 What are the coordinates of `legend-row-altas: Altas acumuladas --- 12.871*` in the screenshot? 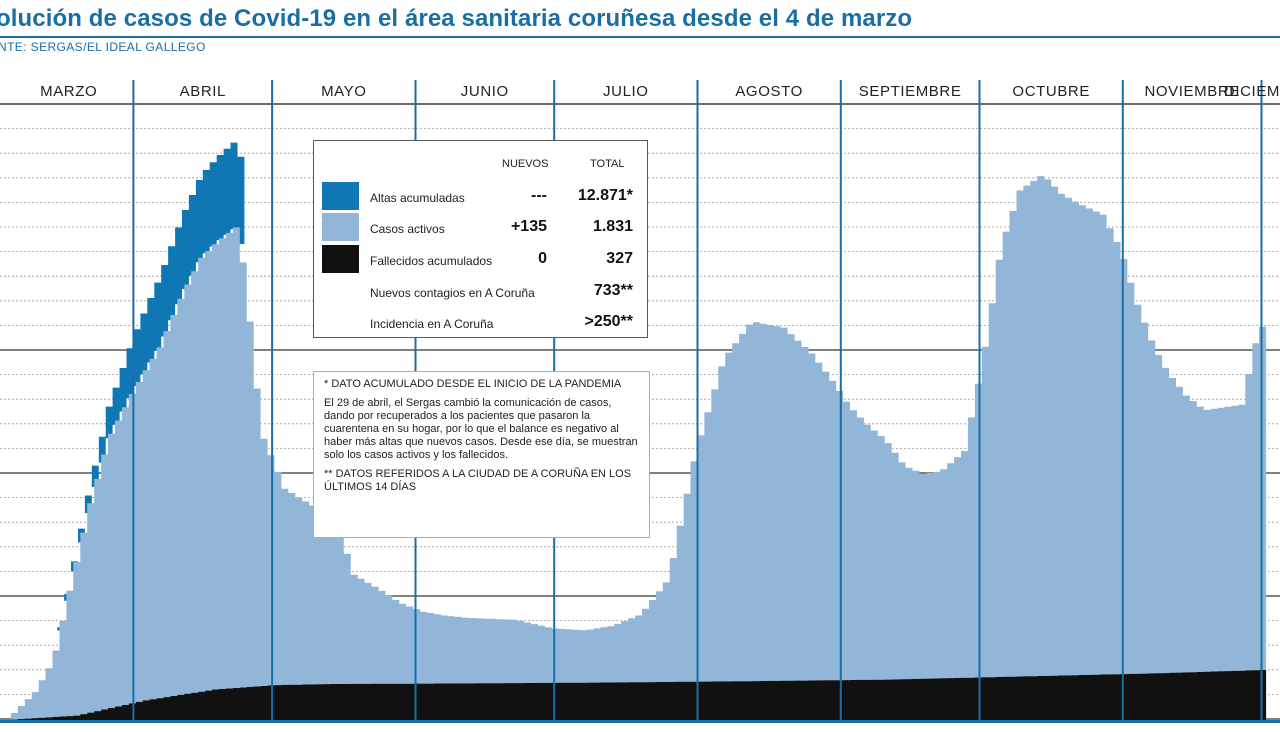 It's located at (480, 196).